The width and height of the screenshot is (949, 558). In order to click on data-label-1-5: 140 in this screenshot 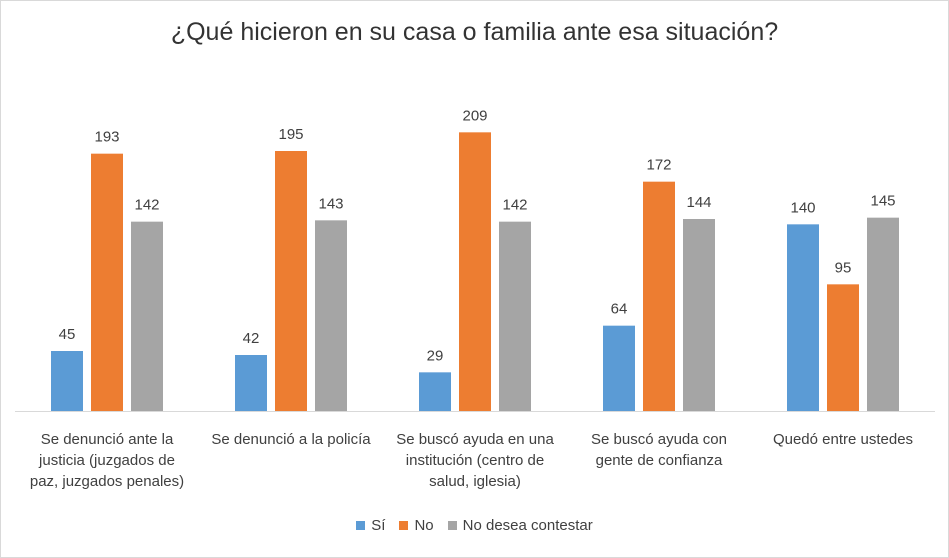, I will do `click(802, 207)`.